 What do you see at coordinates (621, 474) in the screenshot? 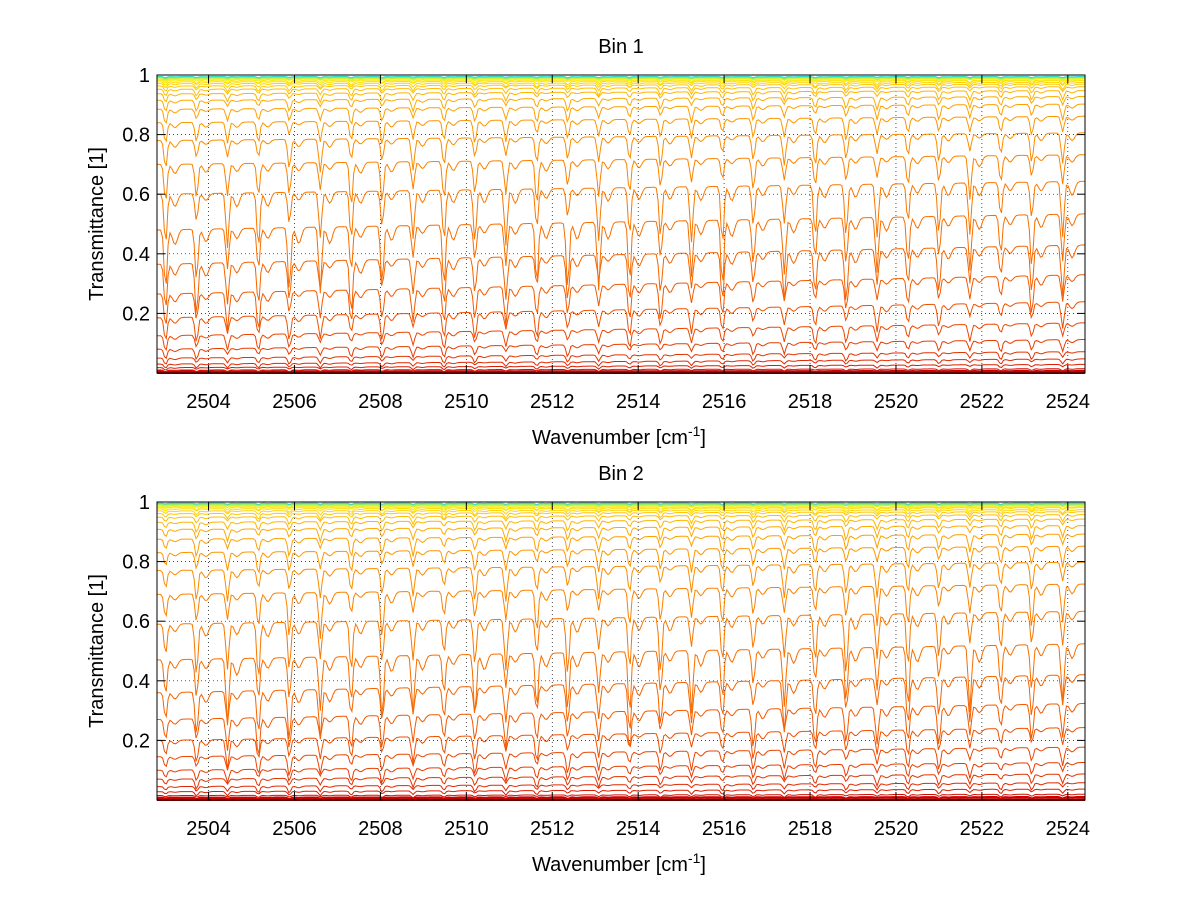
I see `chart-title: Bin 2` at bounding box center [621, 474].